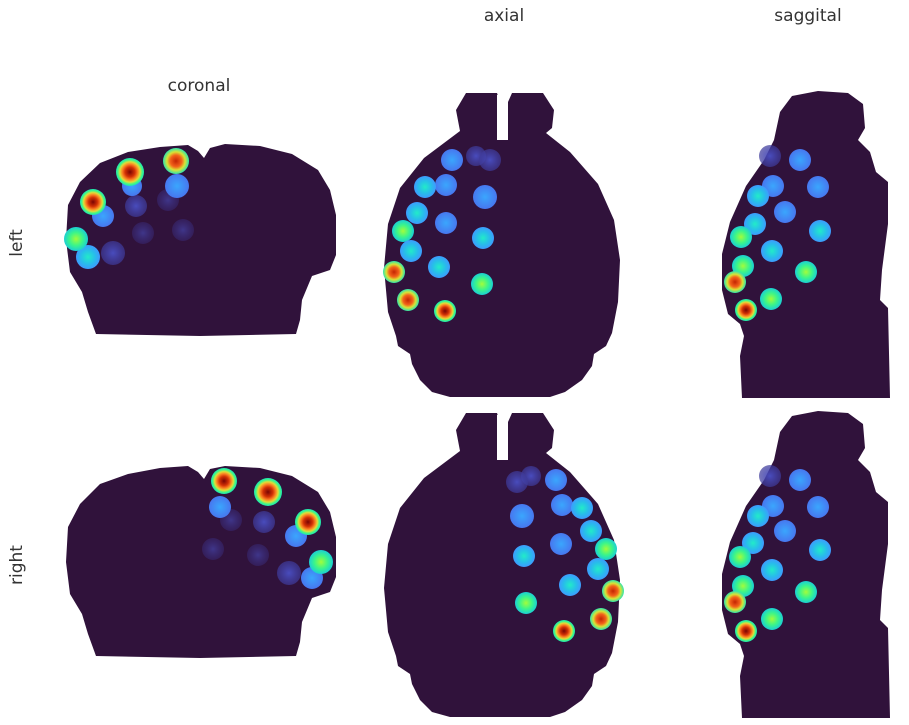 This screenshot has width=909, height=725. I want to click on saggital-right-brain, so click(806, 564).